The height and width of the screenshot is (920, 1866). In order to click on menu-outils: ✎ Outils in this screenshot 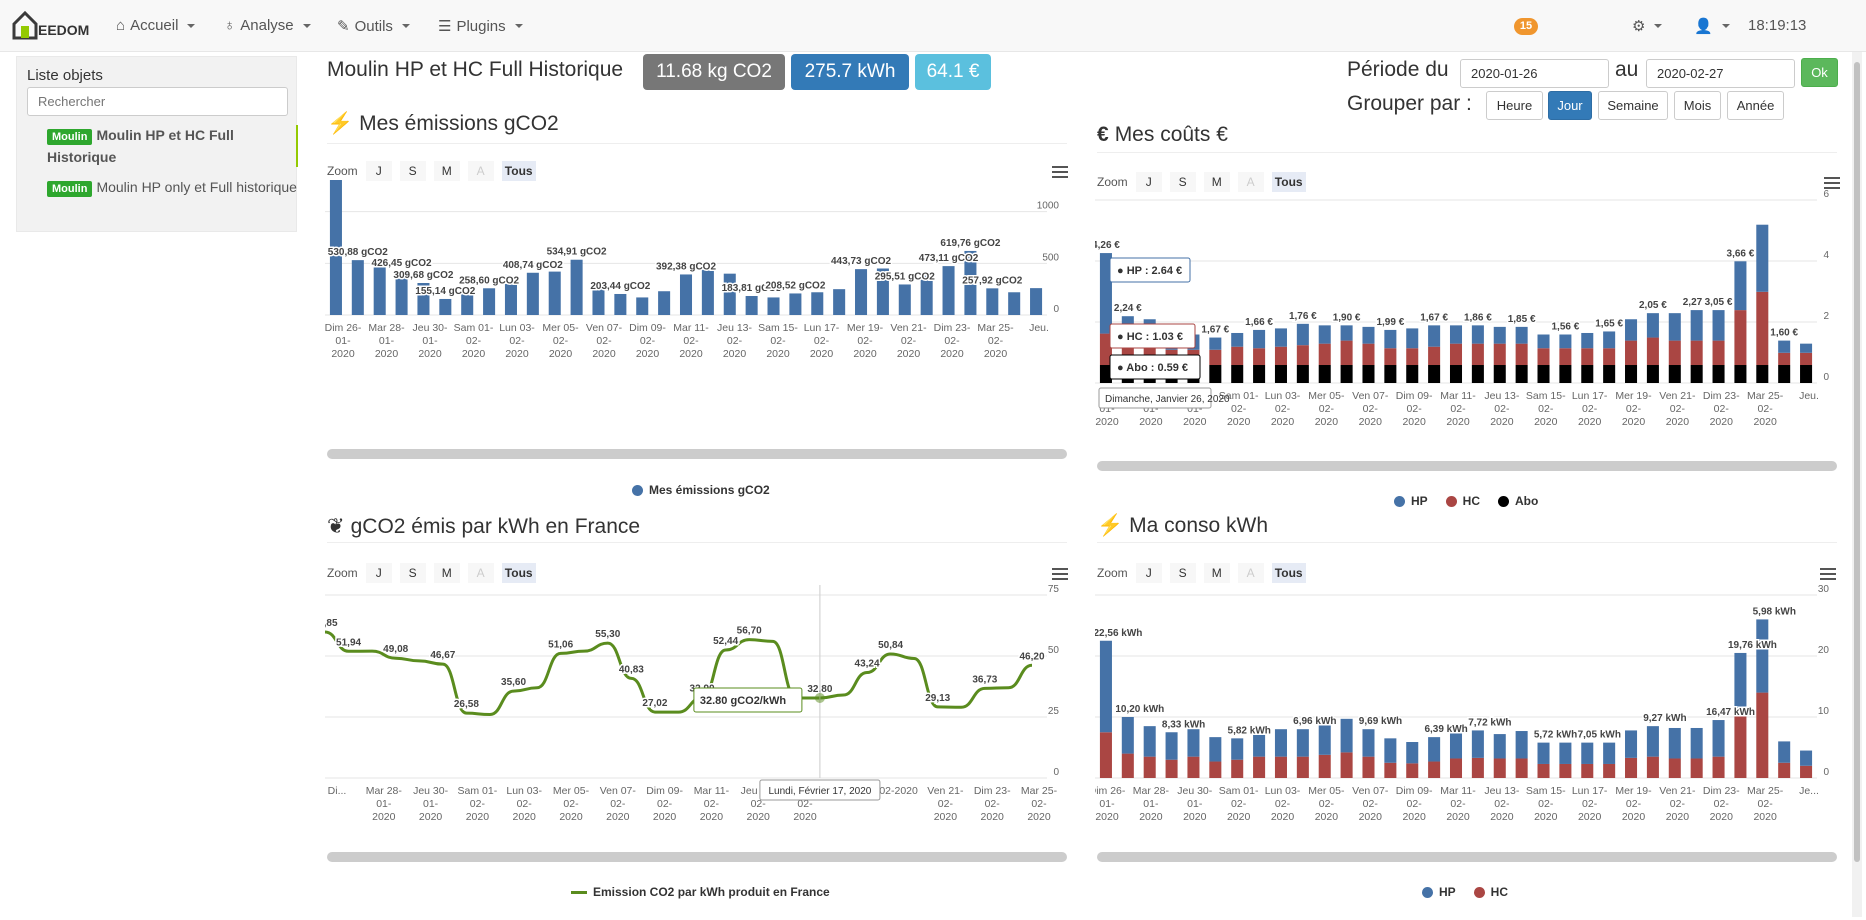, I will do `click(373, 26)`.